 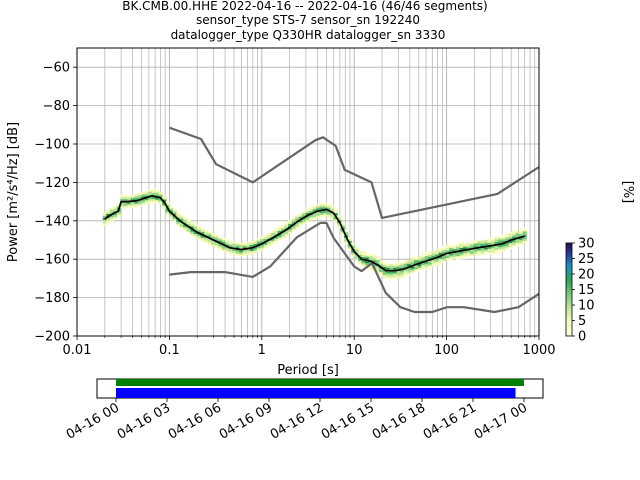 What do you see at coordinates (627, 192) in the screenshot?
I see `colorbar-label: [%]` at bounding box center [627, 192].